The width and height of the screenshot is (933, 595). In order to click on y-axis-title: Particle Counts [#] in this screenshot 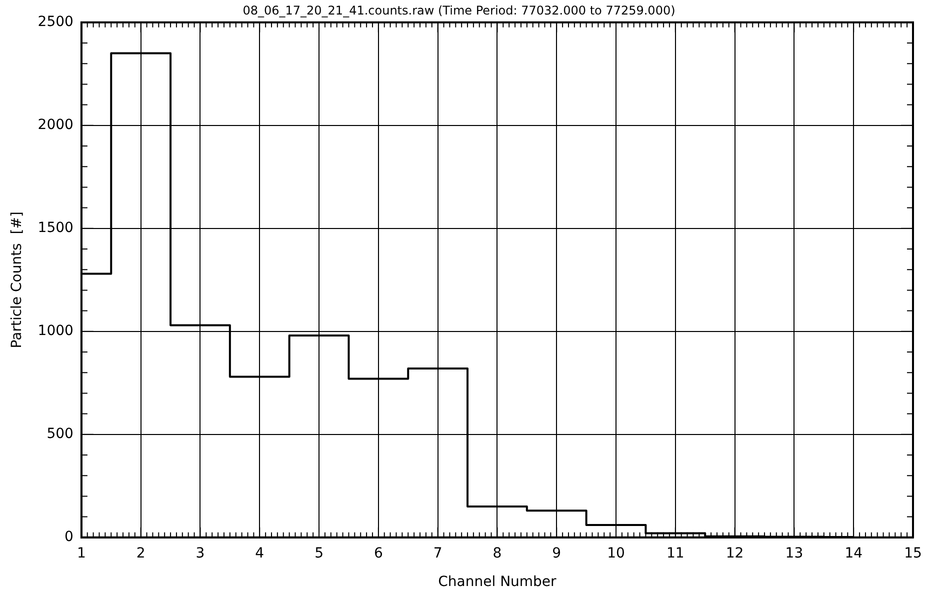, I will do `click(17, 280)`.